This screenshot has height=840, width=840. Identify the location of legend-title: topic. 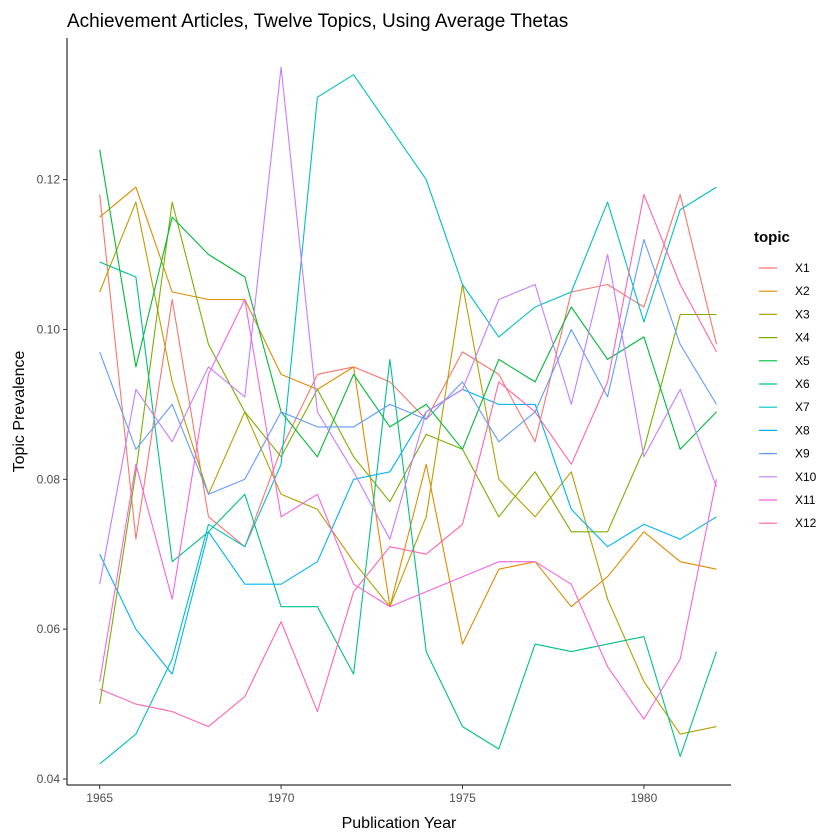
(772, 237).